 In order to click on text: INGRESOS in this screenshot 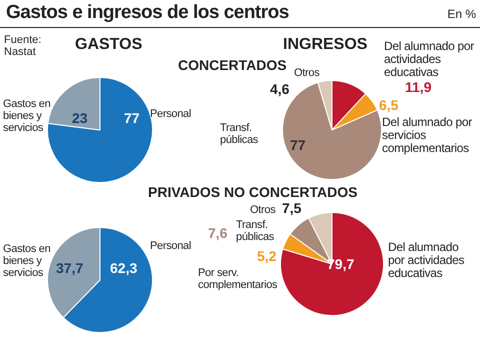, I will do `click(325, 44)`.